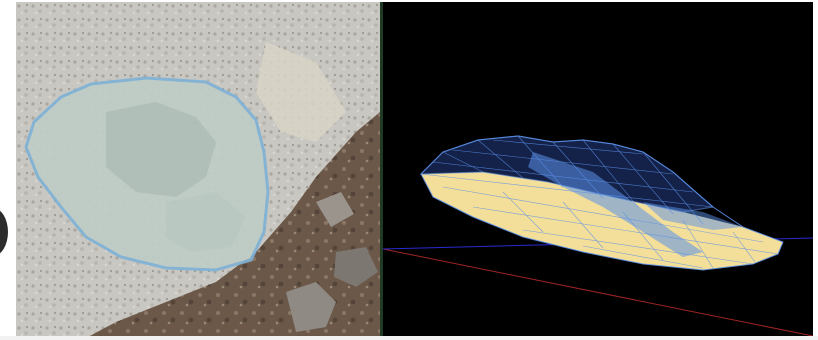  What do you see at coordinates (693, 216) in the screenshot?
I see `mesh-ridge-stripe` at bounding box center [693, 216].